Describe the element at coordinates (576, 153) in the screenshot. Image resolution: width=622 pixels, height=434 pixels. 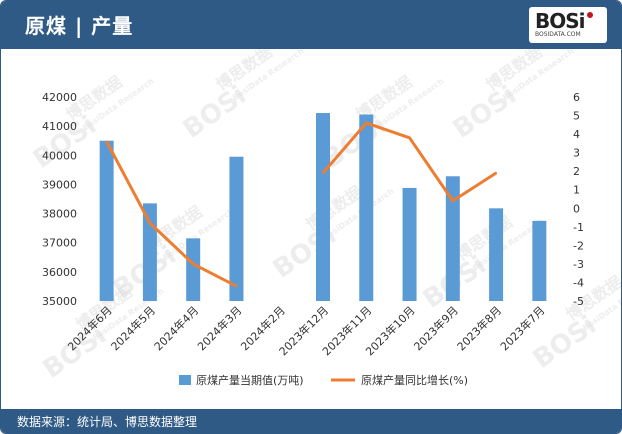
I see `right-tick-label: 3` at that location.